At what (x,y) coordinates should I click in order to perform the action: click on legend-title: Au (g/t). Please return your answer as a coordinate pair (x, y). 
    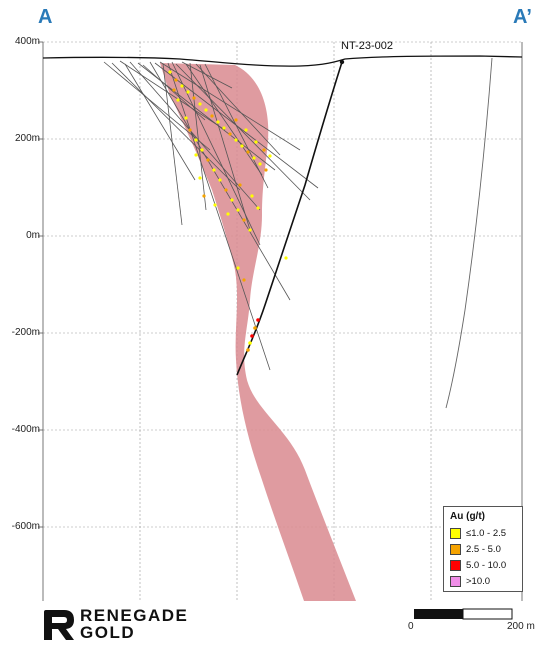
    Looking at the image, I should click on (467, 516).